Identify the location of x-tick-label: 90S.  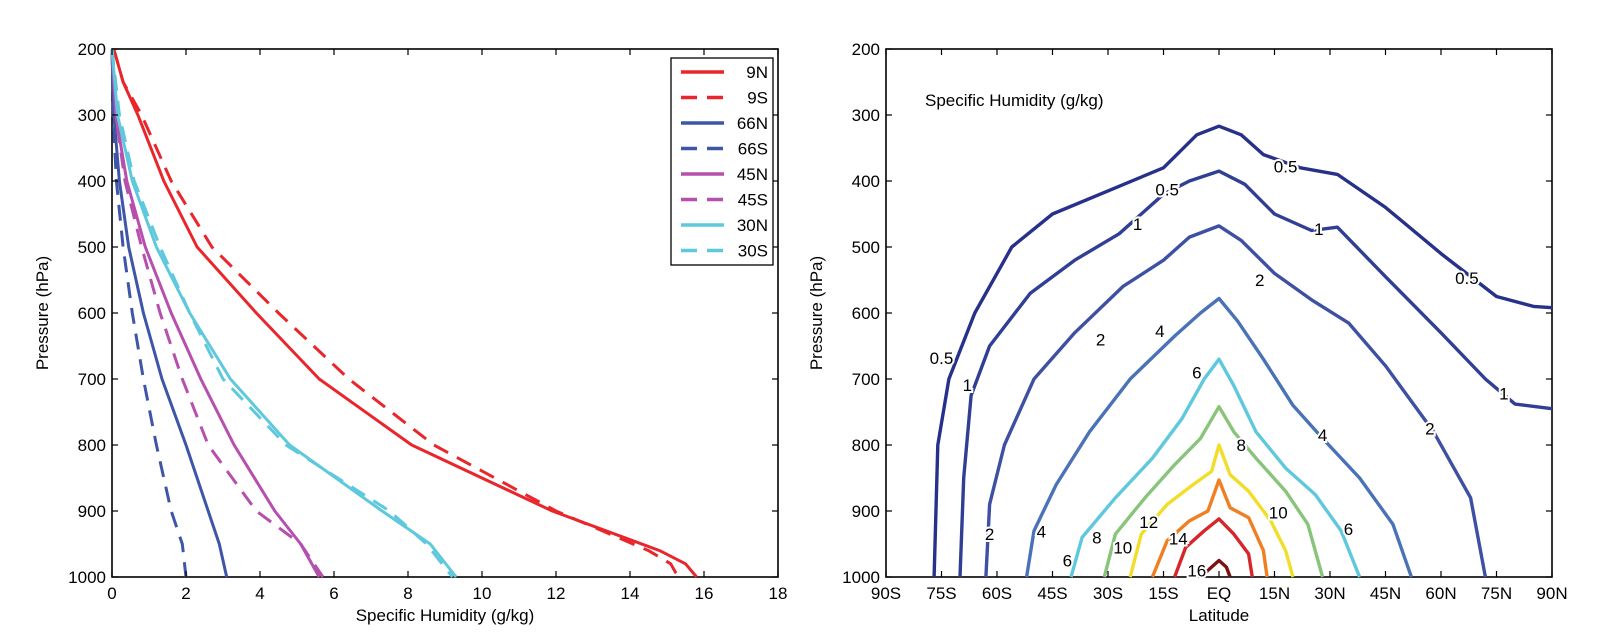
(886, 593).